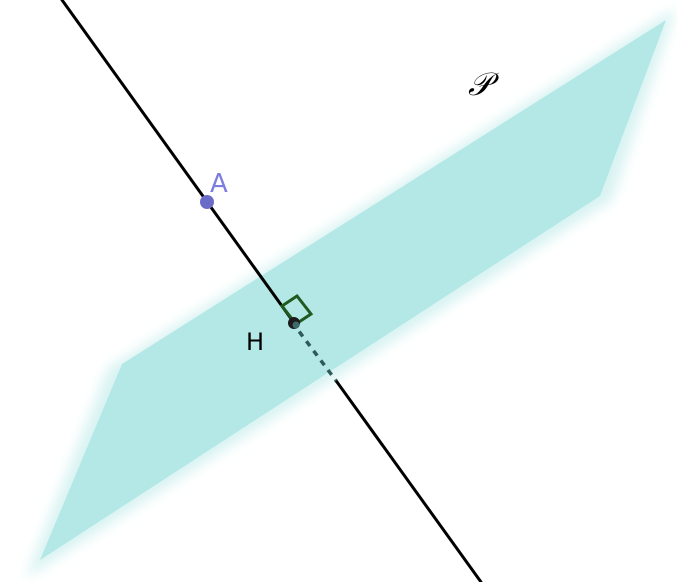 The height and width of the screenshot is (582, 677). What do you see at coordinates (484, 84) in the screenshot?
I see `plane-label: 𝒫` at bounding box center [484, 84].